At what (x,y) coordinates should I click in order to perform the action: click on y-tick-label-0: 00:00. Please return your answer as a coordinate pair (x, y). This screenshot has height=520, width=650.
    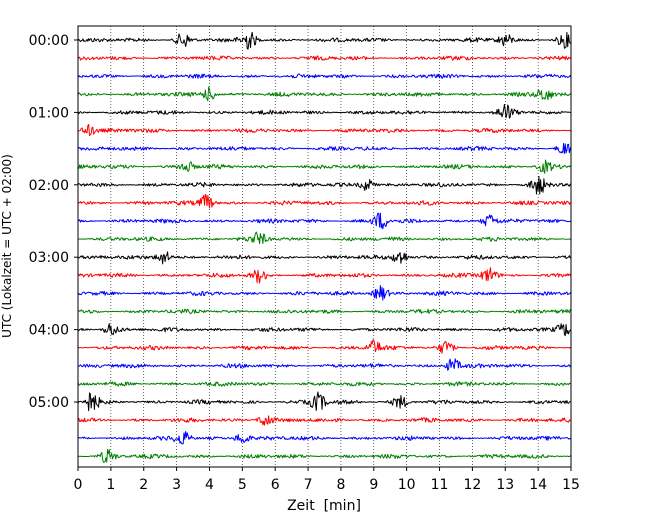
    Looking at the image, I should click on (49, 41).